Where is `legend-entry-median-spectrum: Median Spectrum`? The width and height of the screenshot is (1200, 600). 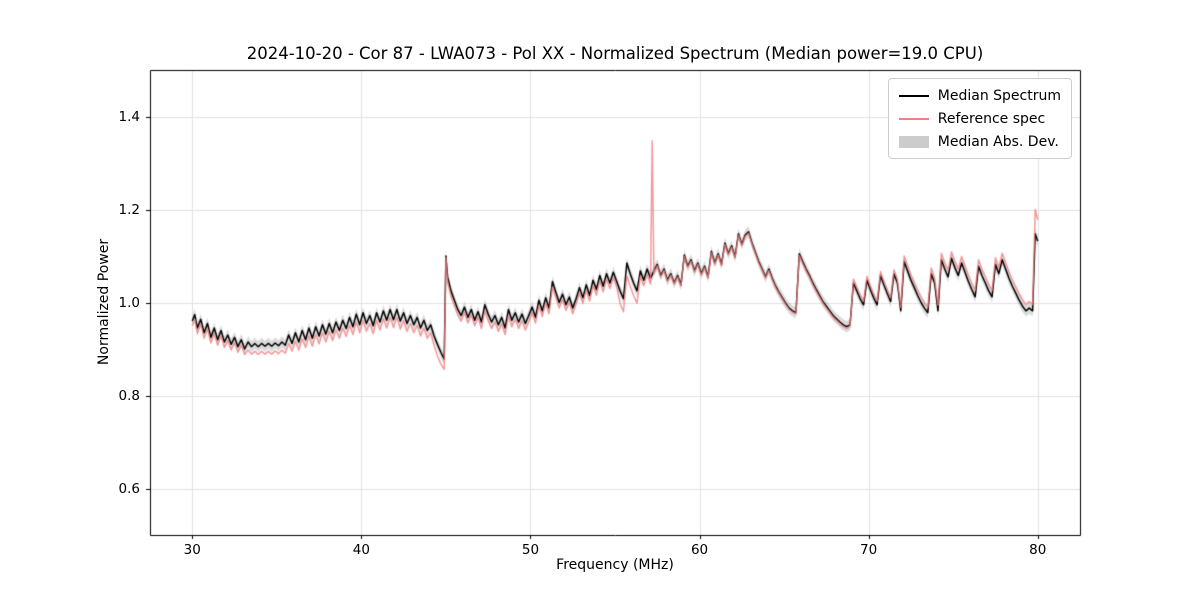 legend-entry-median-spectrum: Median Spectrum is located at coordinates (979, 95).